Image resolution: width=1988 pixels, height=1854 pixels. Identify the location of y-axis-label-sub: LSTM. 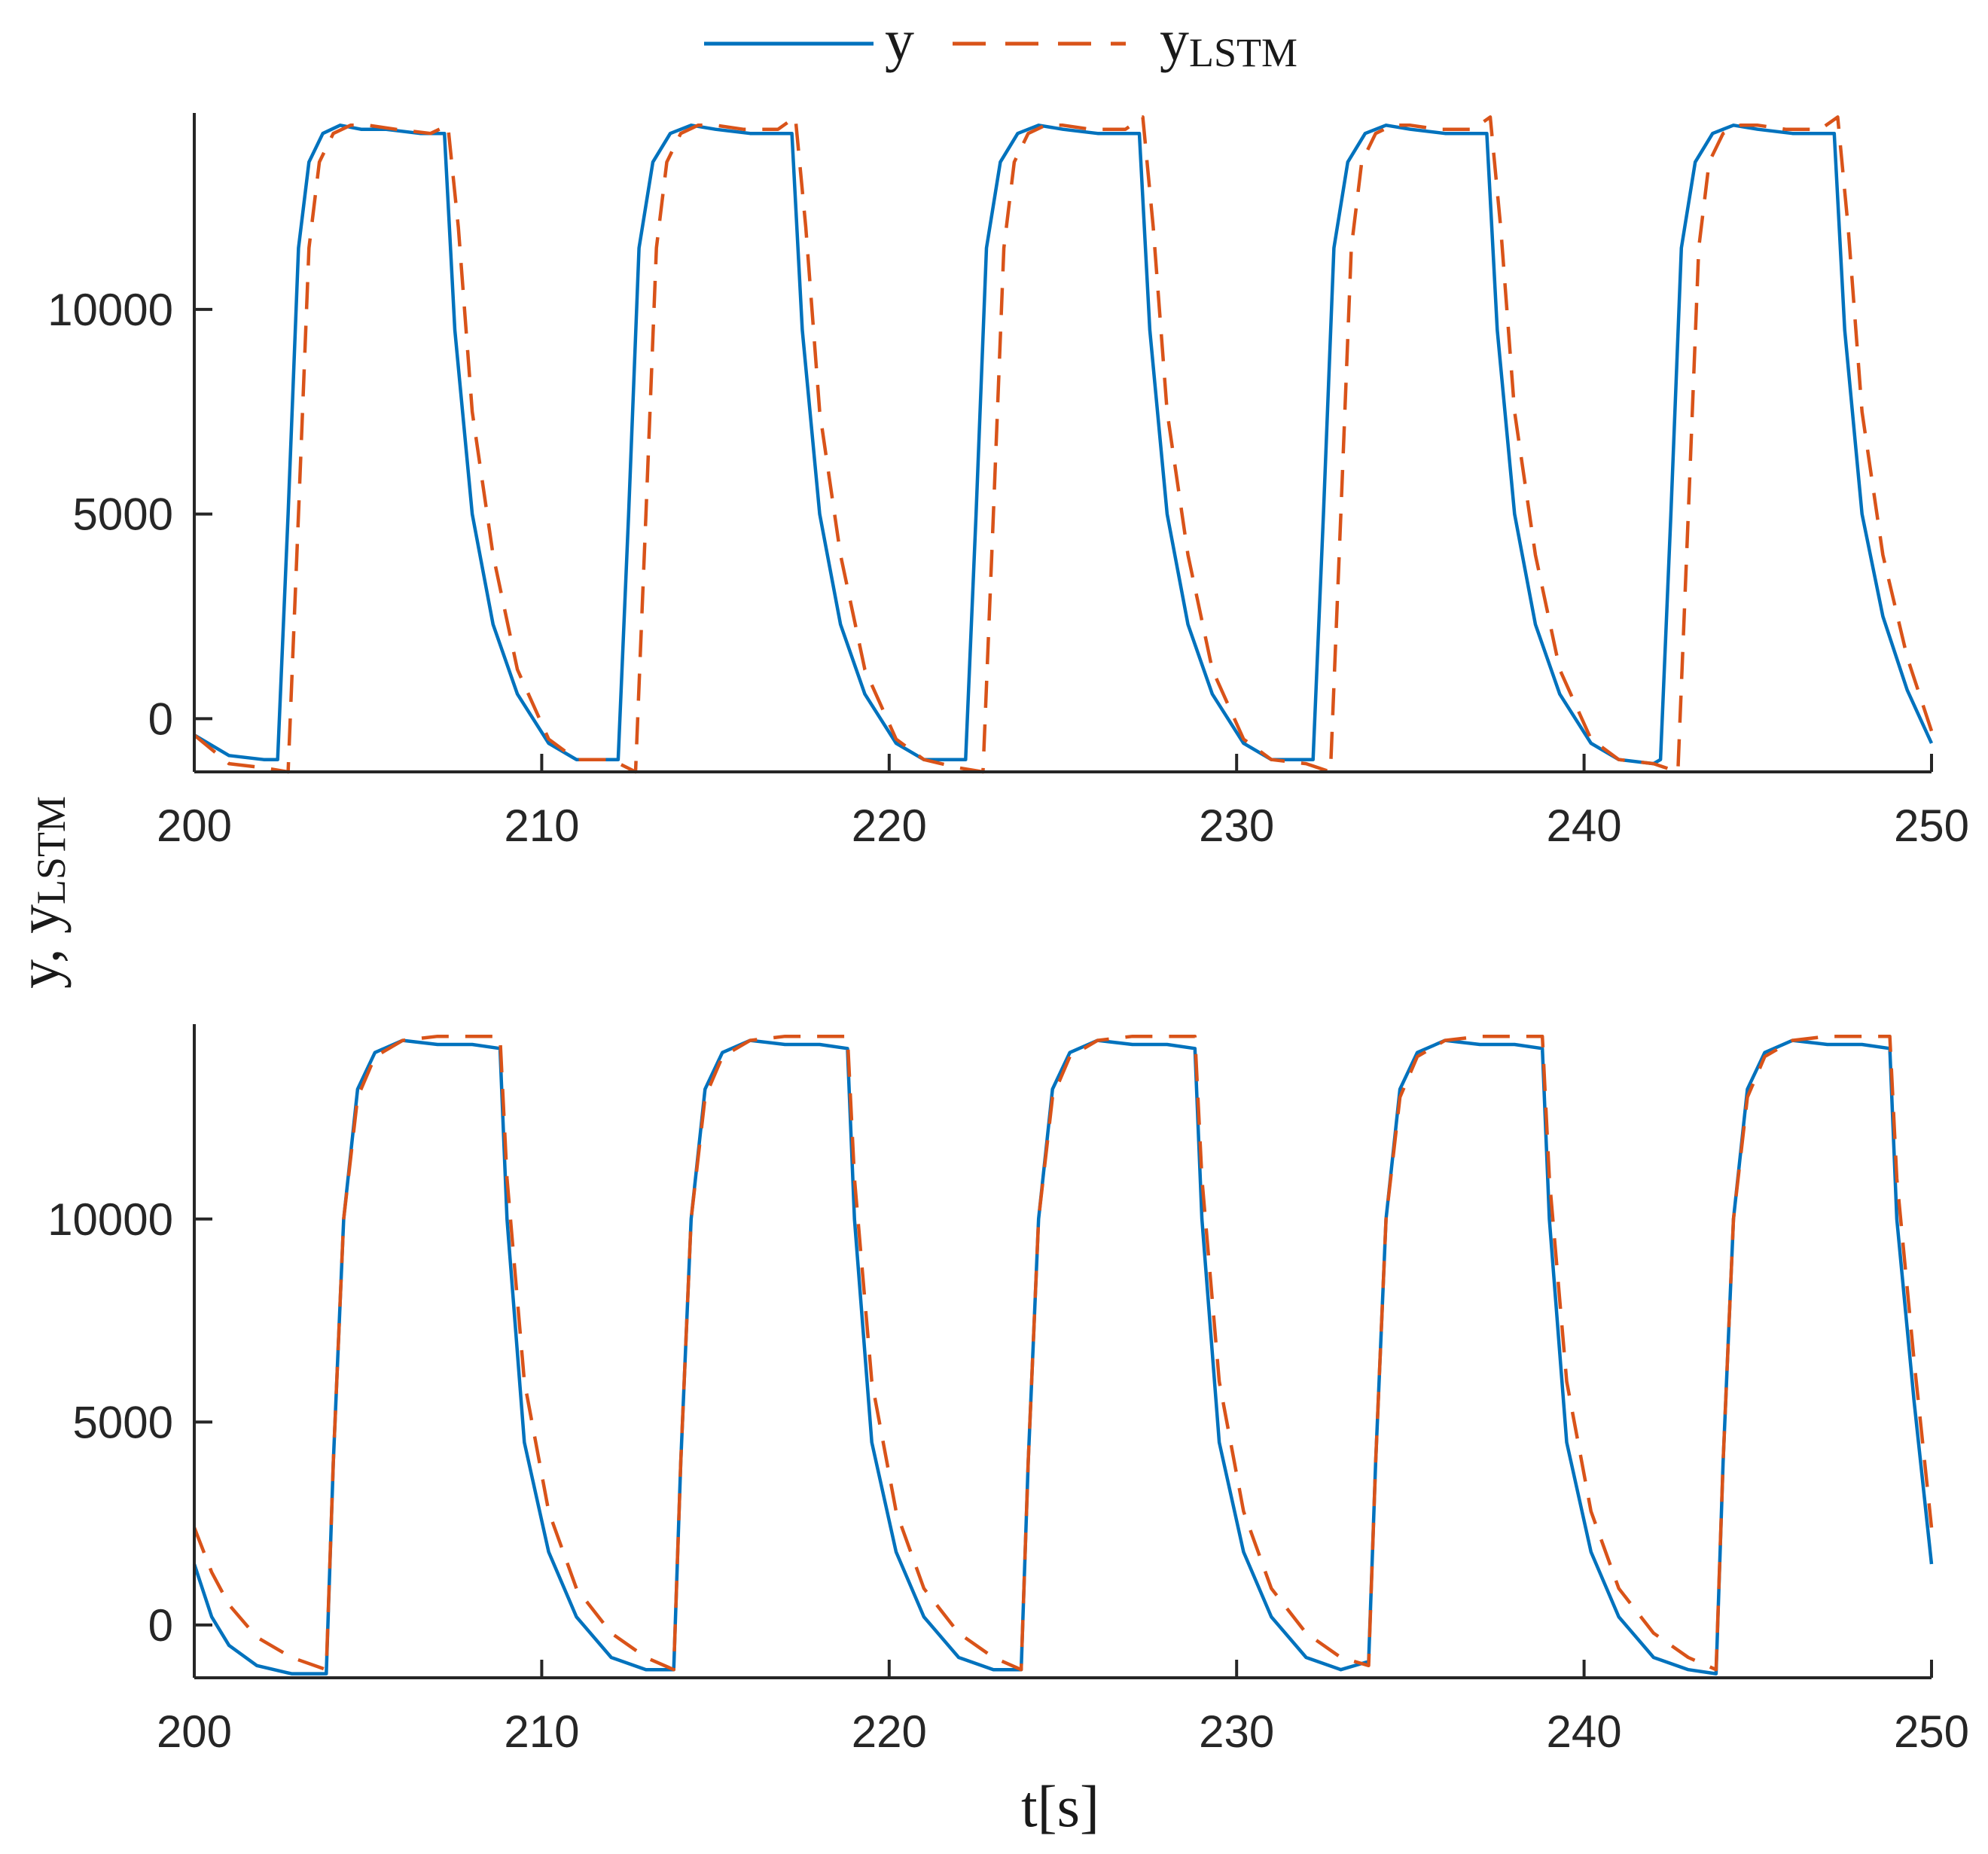
(51, 850).